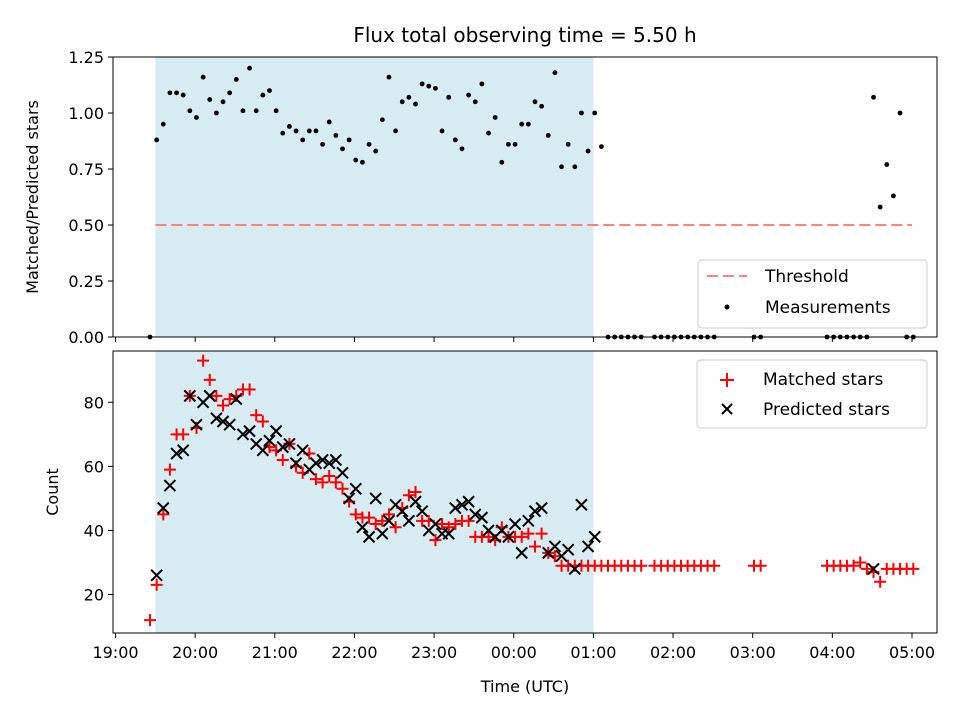 Image resolution: width=960 pixels, height=720 pixels. What do you see at coordinates (727, 409) in the screenshot?
I see `legend-predicted-swatch` at bounding box center [727, 409].